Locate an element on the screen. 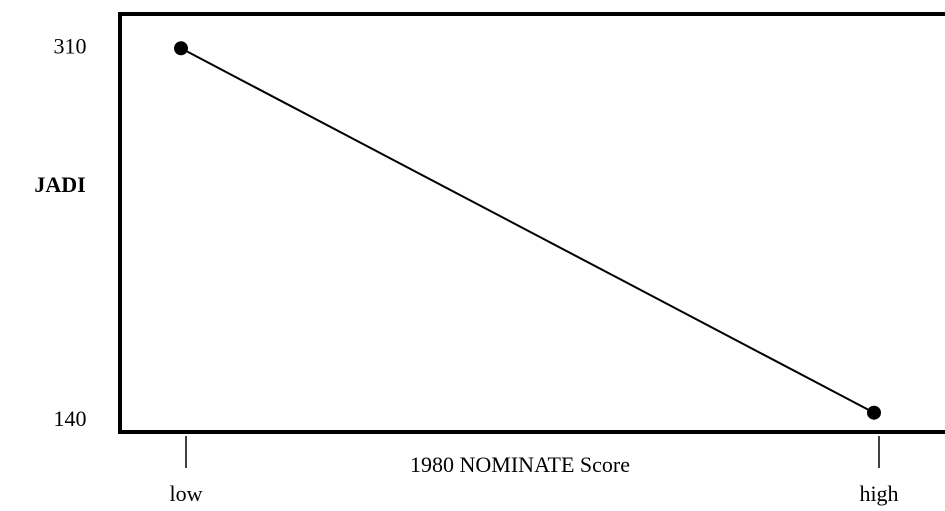  x-tick-label: high is located at coordinates (878, 493).